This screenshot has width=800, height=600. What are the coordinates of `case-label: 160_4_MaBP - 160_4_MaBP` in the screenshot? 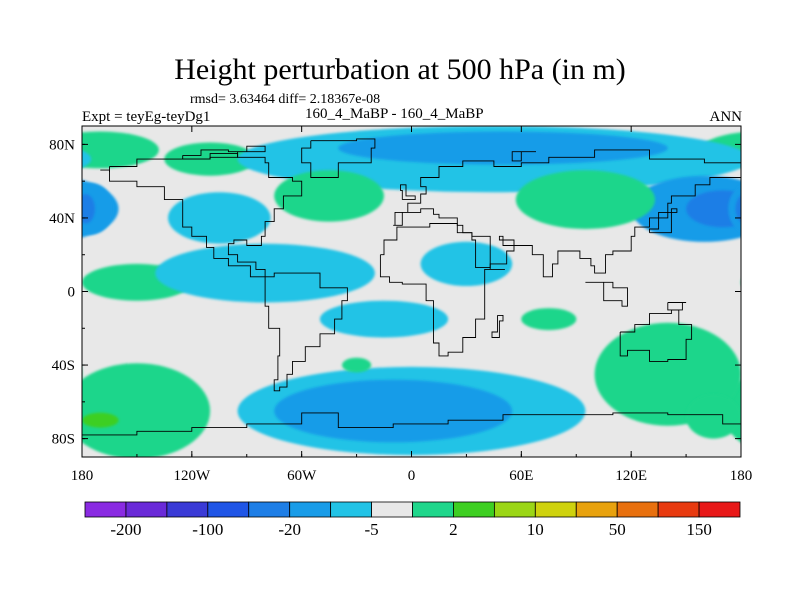 It's located at (394, 114).